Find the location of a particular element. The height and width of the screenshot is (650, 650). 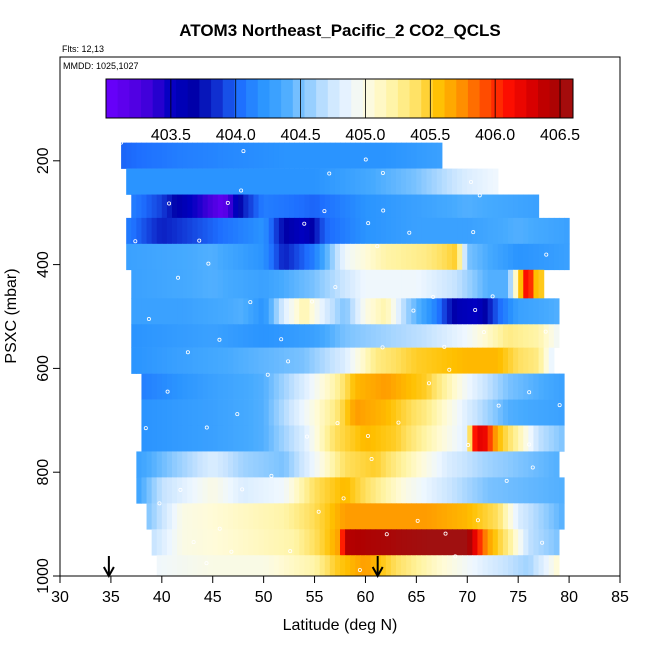

down-arrow-icon is located at coordinates (377, 567).